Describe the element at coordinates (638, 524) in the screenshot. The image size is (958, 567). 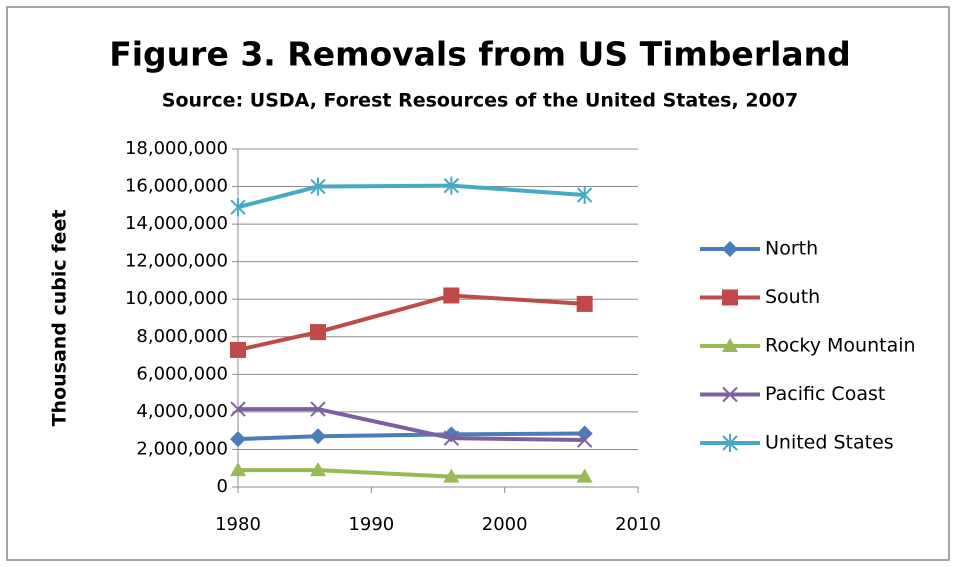
I see `x-tick-label: 2010` at that location.